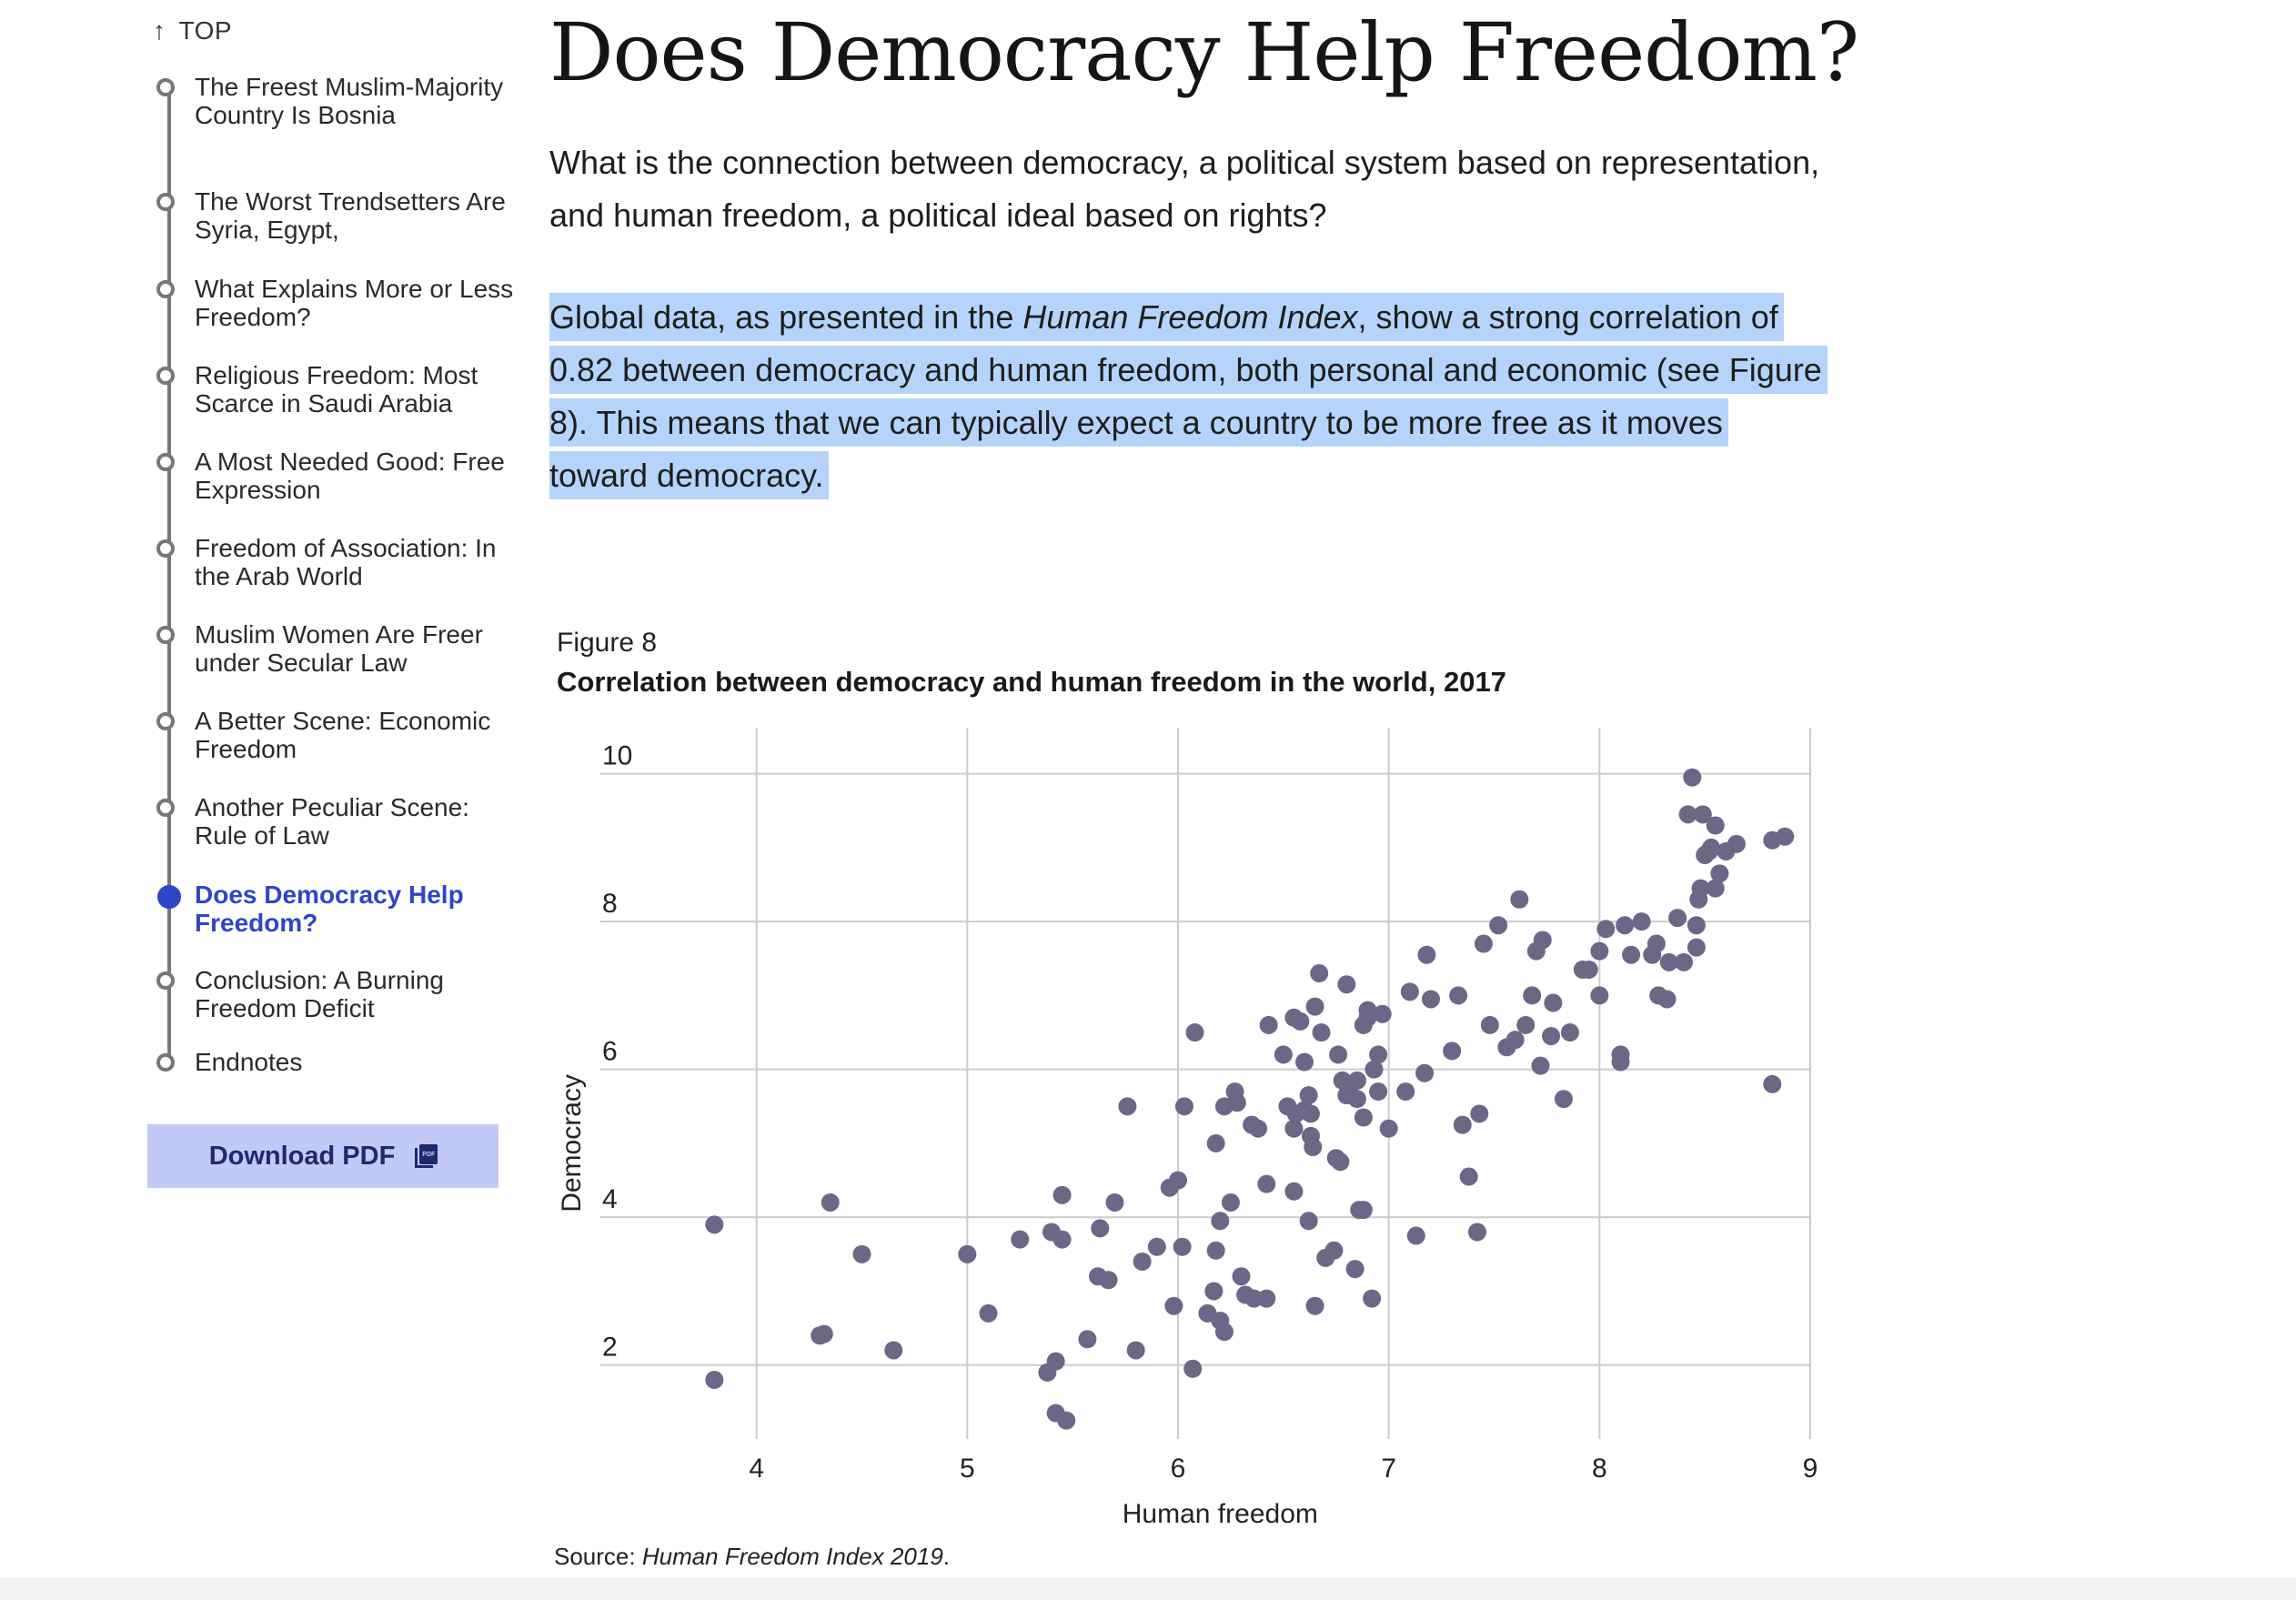 The image size is (2296, 1600). Describe the element at coordinates (1810, 1469) in the screenshot. I see `x-tick-label: 9` at that location.